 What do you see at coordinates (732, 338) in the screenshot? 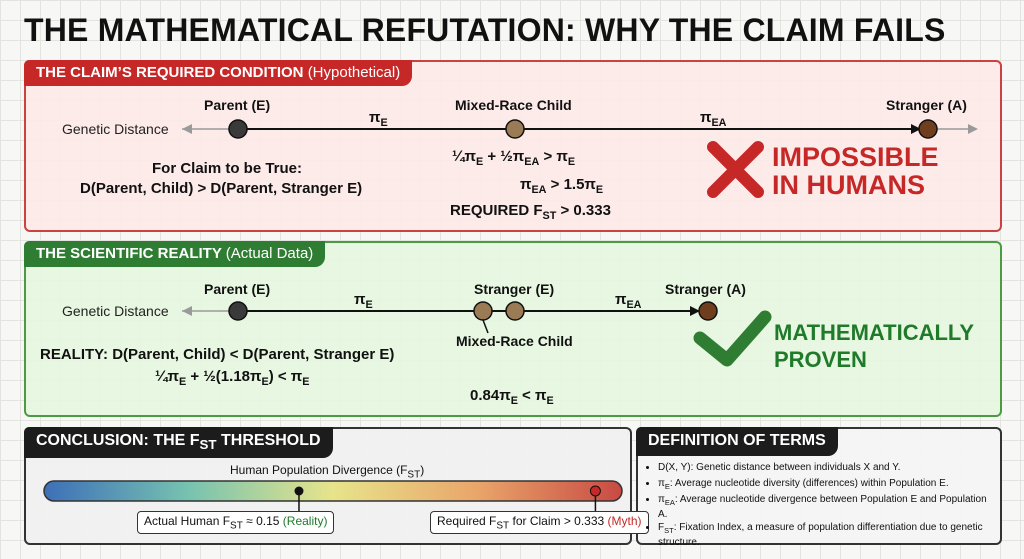
I see `check-mark-icon` at bounding box center [732, 338].